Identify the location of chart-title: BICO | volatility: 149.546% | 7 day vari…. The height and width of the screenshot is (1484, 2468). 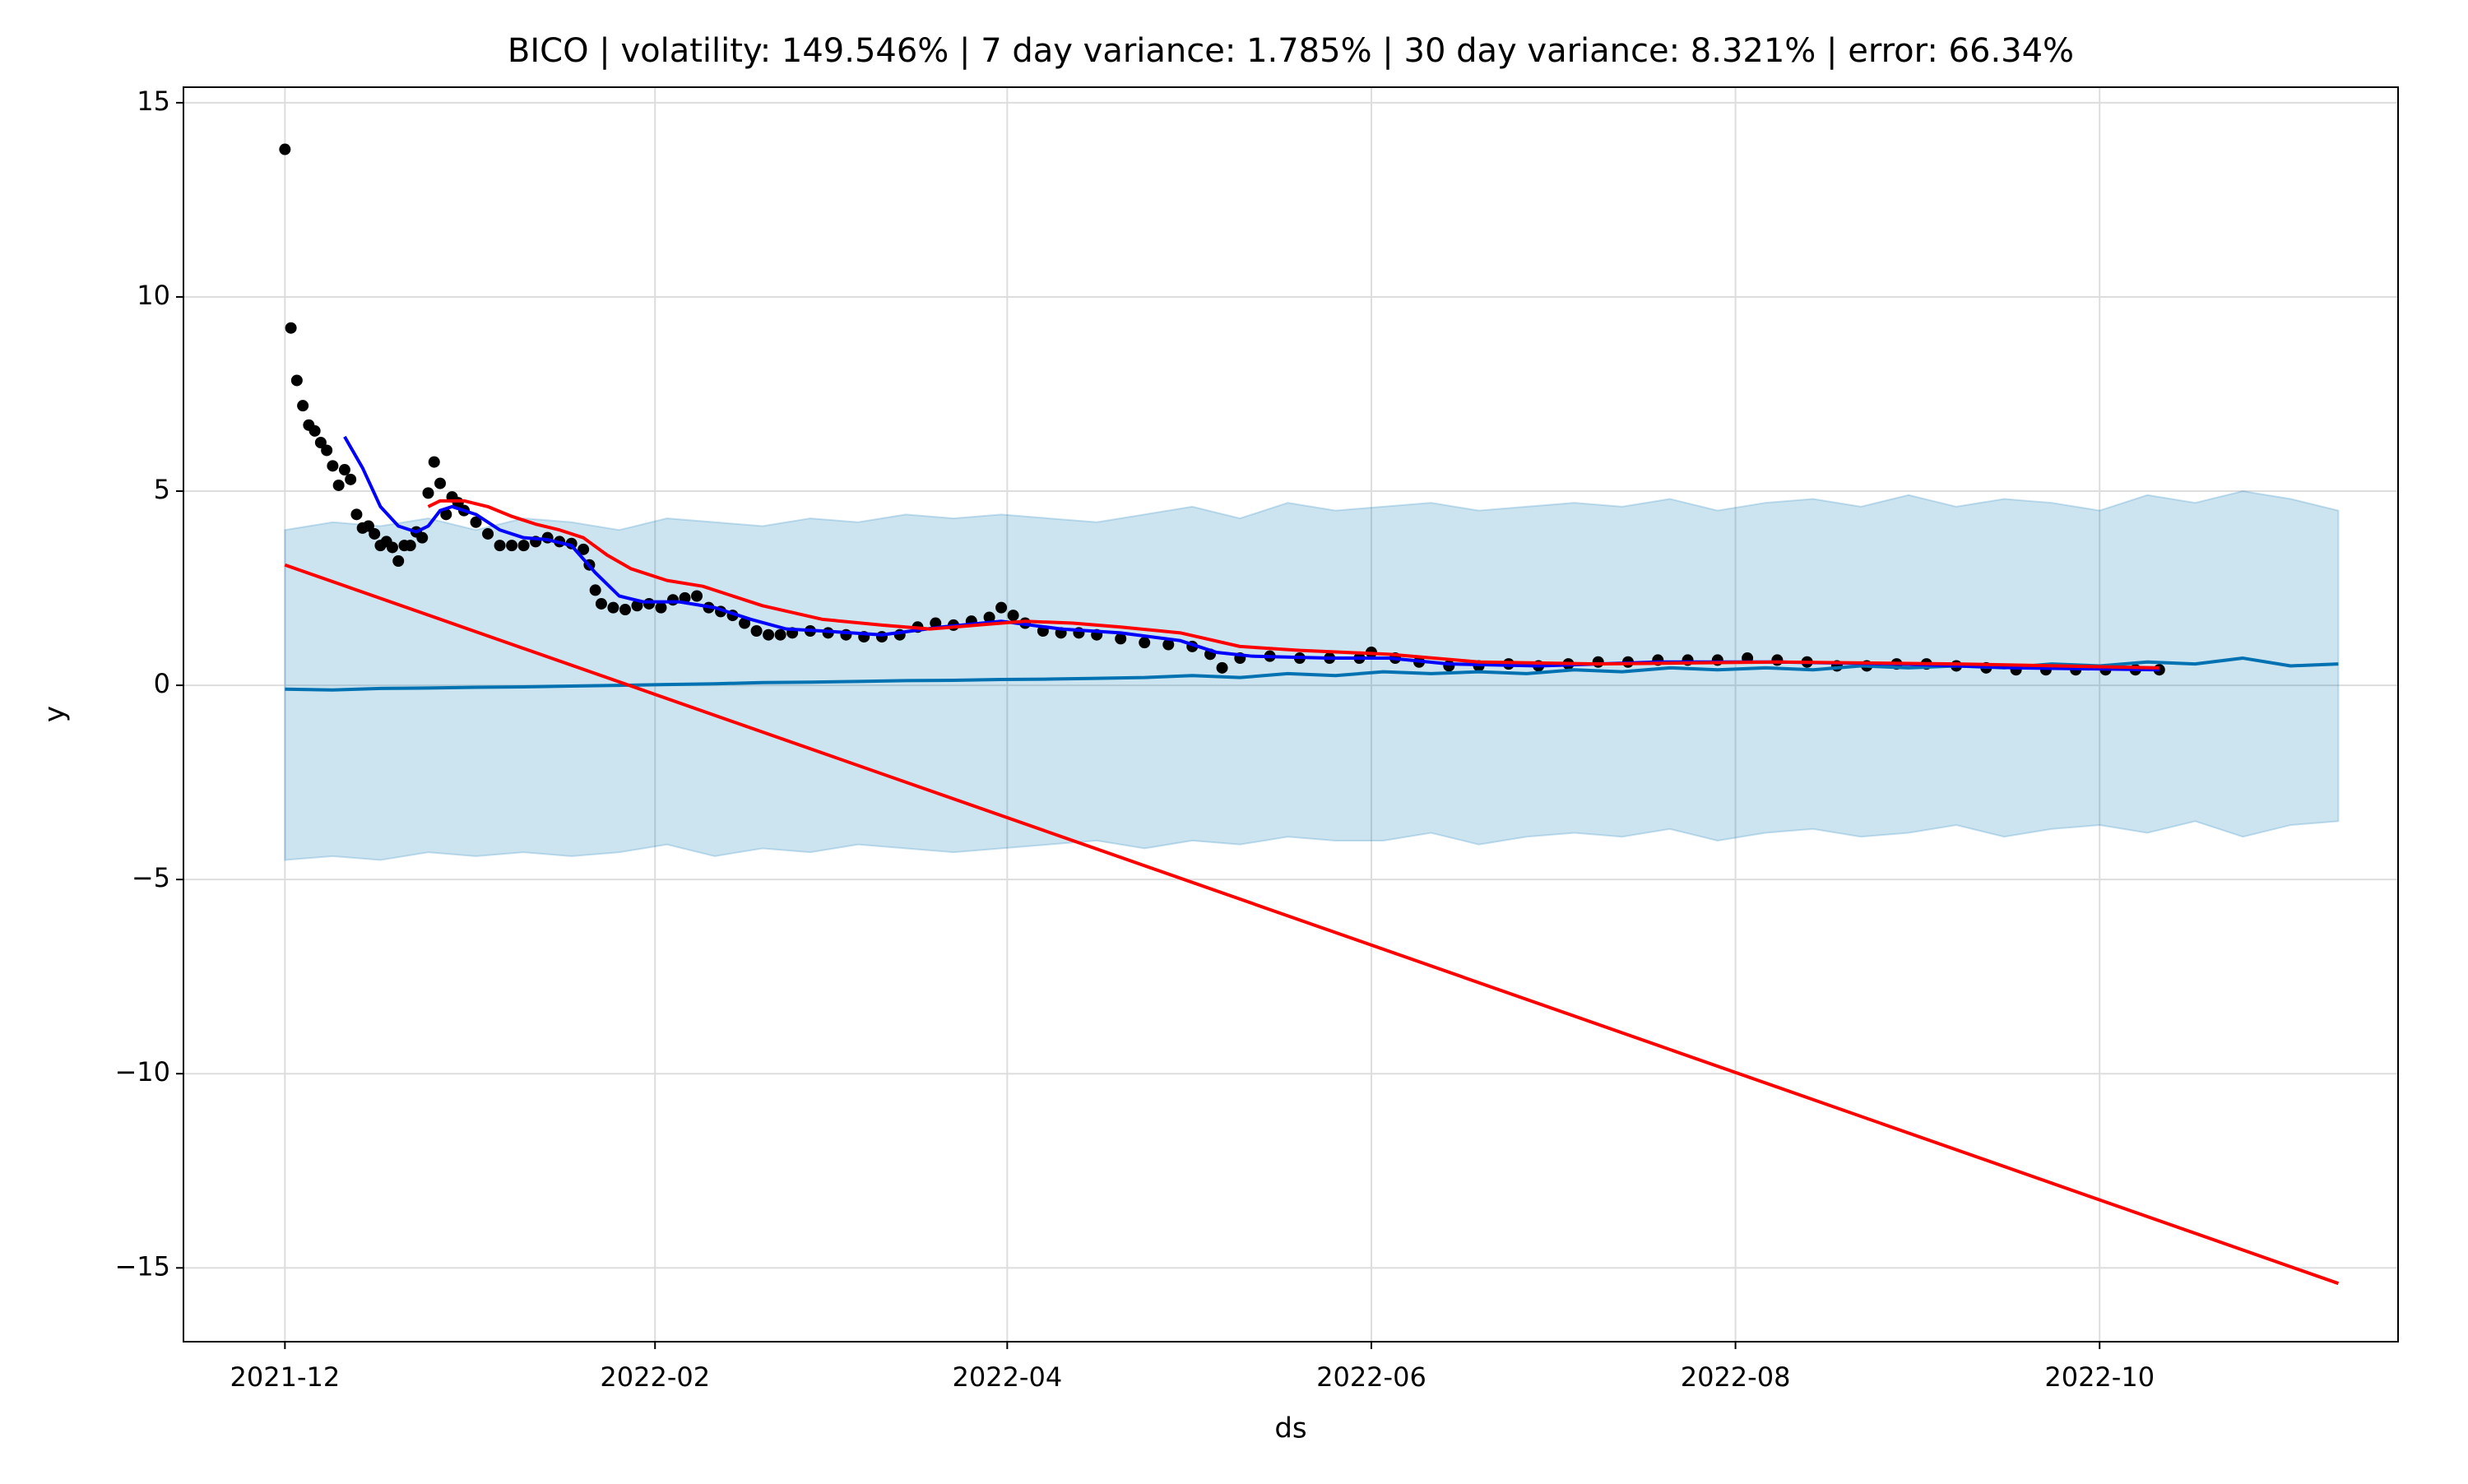
(1291, 51).